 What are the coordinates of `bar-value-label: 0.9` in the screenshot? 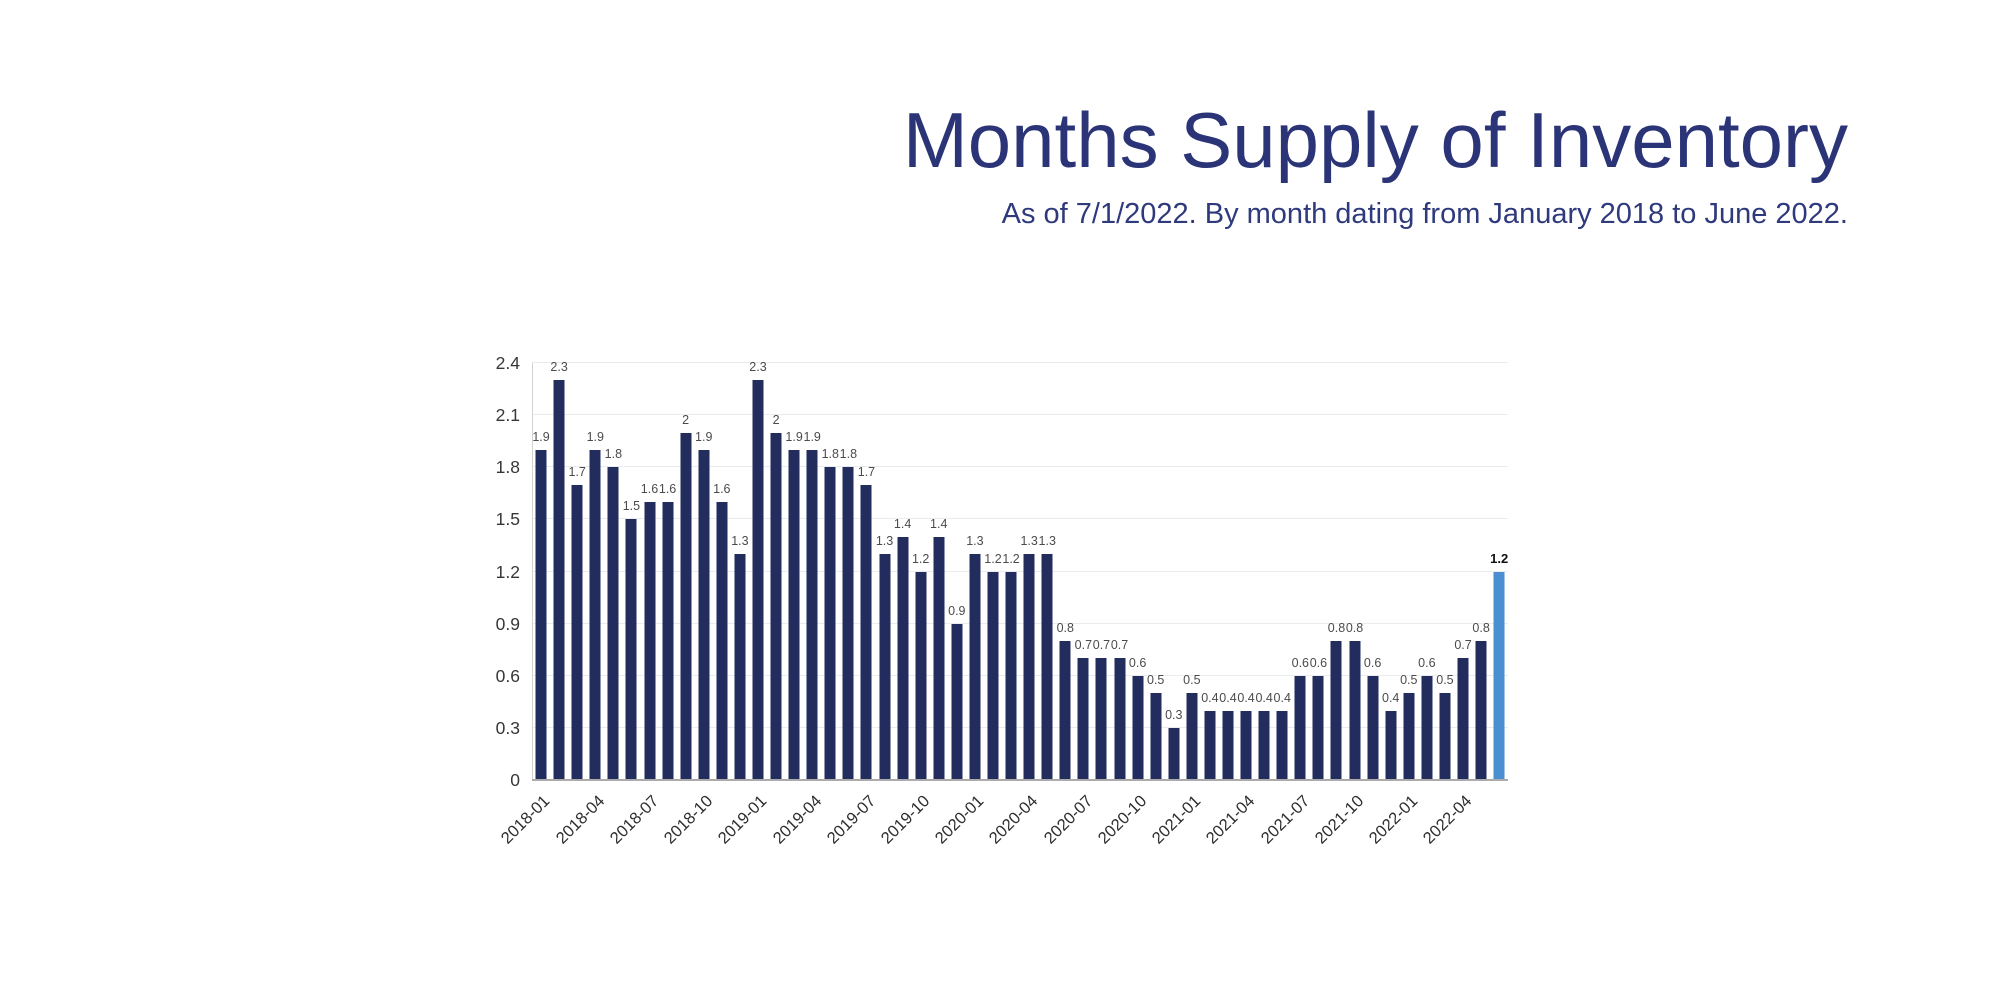 It's located at (957, 610).